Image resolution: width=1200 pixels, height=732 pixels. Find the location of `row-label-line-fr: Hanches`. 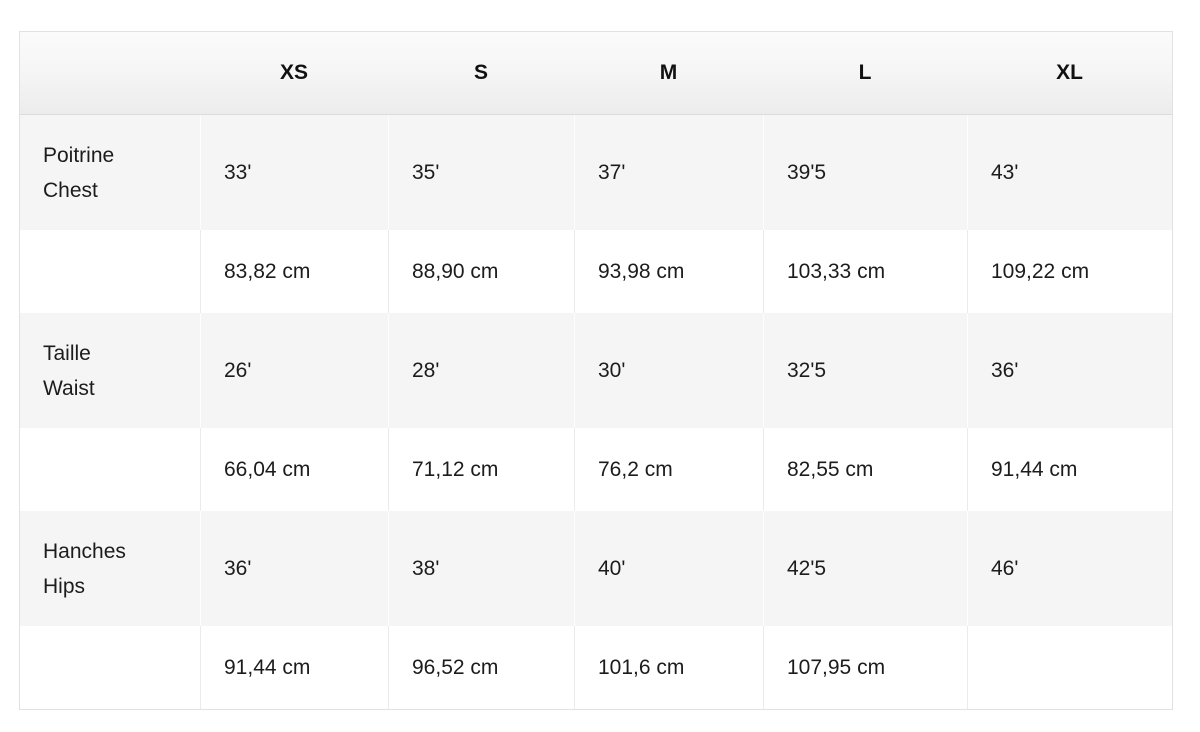

row-label-line-fr: Hanches is located at coordinates (84, 551).